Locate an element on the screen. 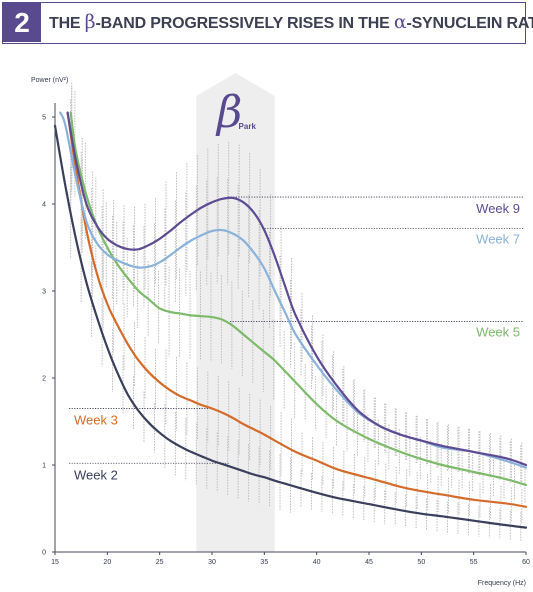  title-part-3: -SYNUCLEIN RAT is located at coordinates (469, 23).